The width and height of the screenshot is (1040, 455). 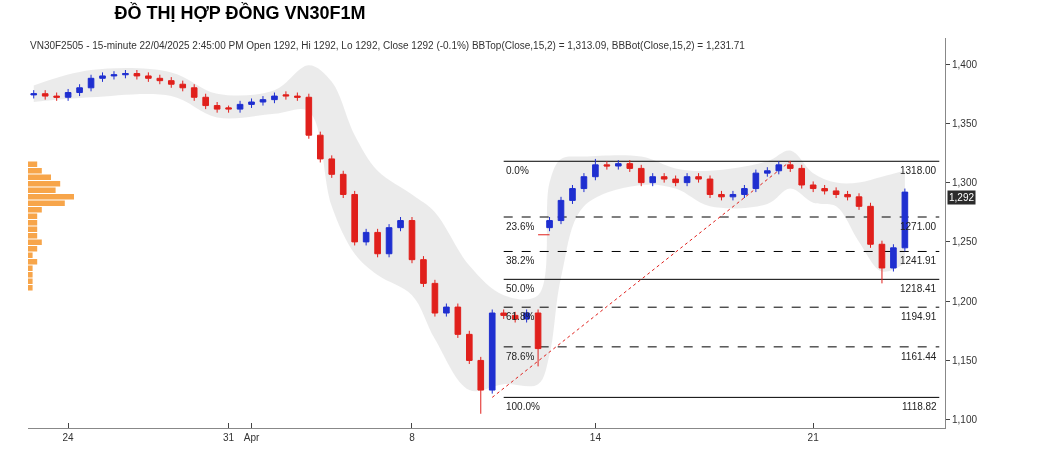 What do you see at coordinates (919, 356) in the screenshot?
I see `annotation: 1161.44` at bounding box center [919, 356].